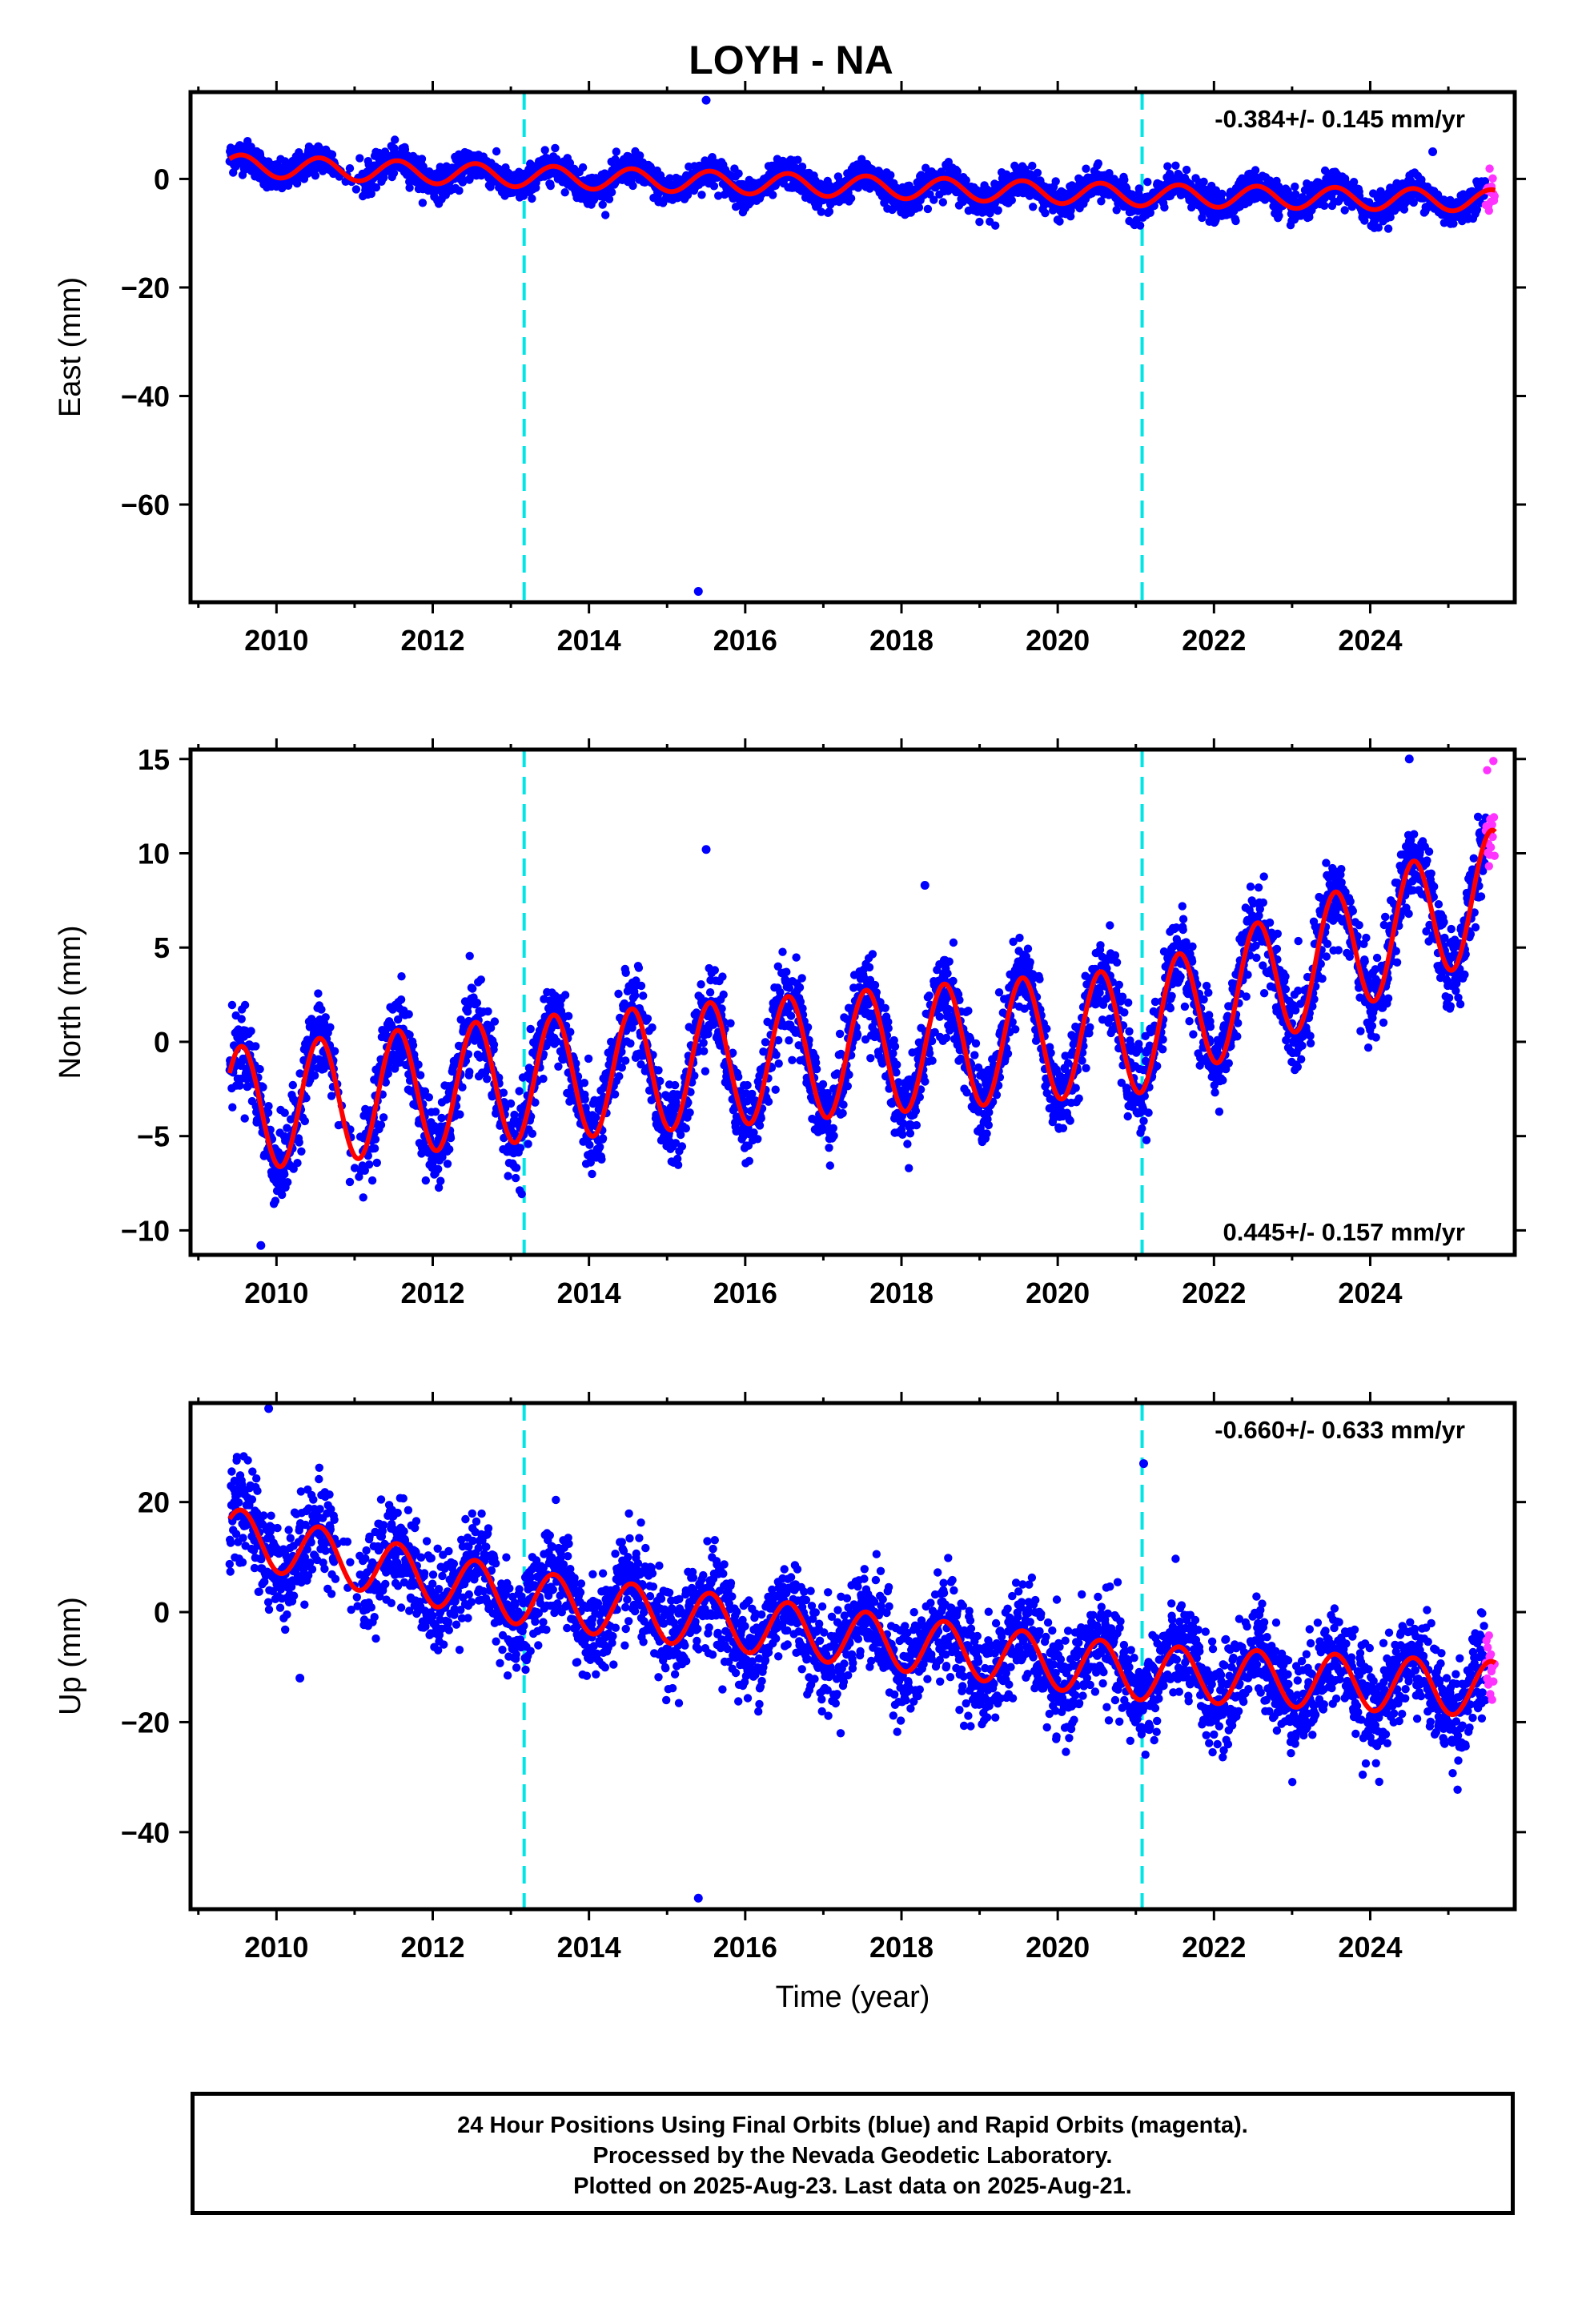 This screenshot has height=2324, width=1582. What do you see at coordinates (432, 640) in the screenshot?
I see `x-tick-label: 2012` at bounding box center [432, 640].